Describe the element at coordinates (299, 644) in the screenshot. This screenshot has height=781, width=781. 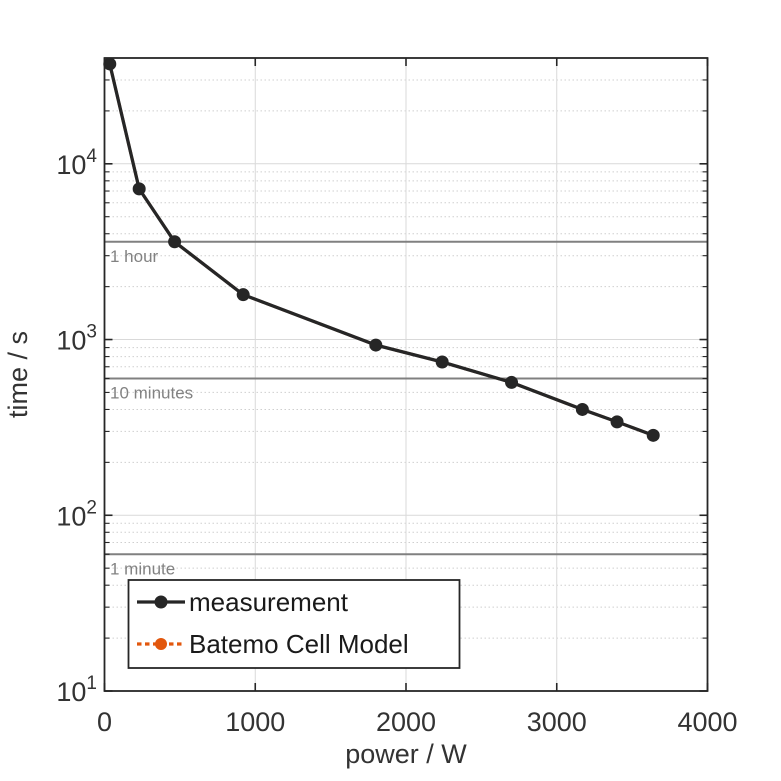
I see `legend-label: Batemo Cell Model` at that location.